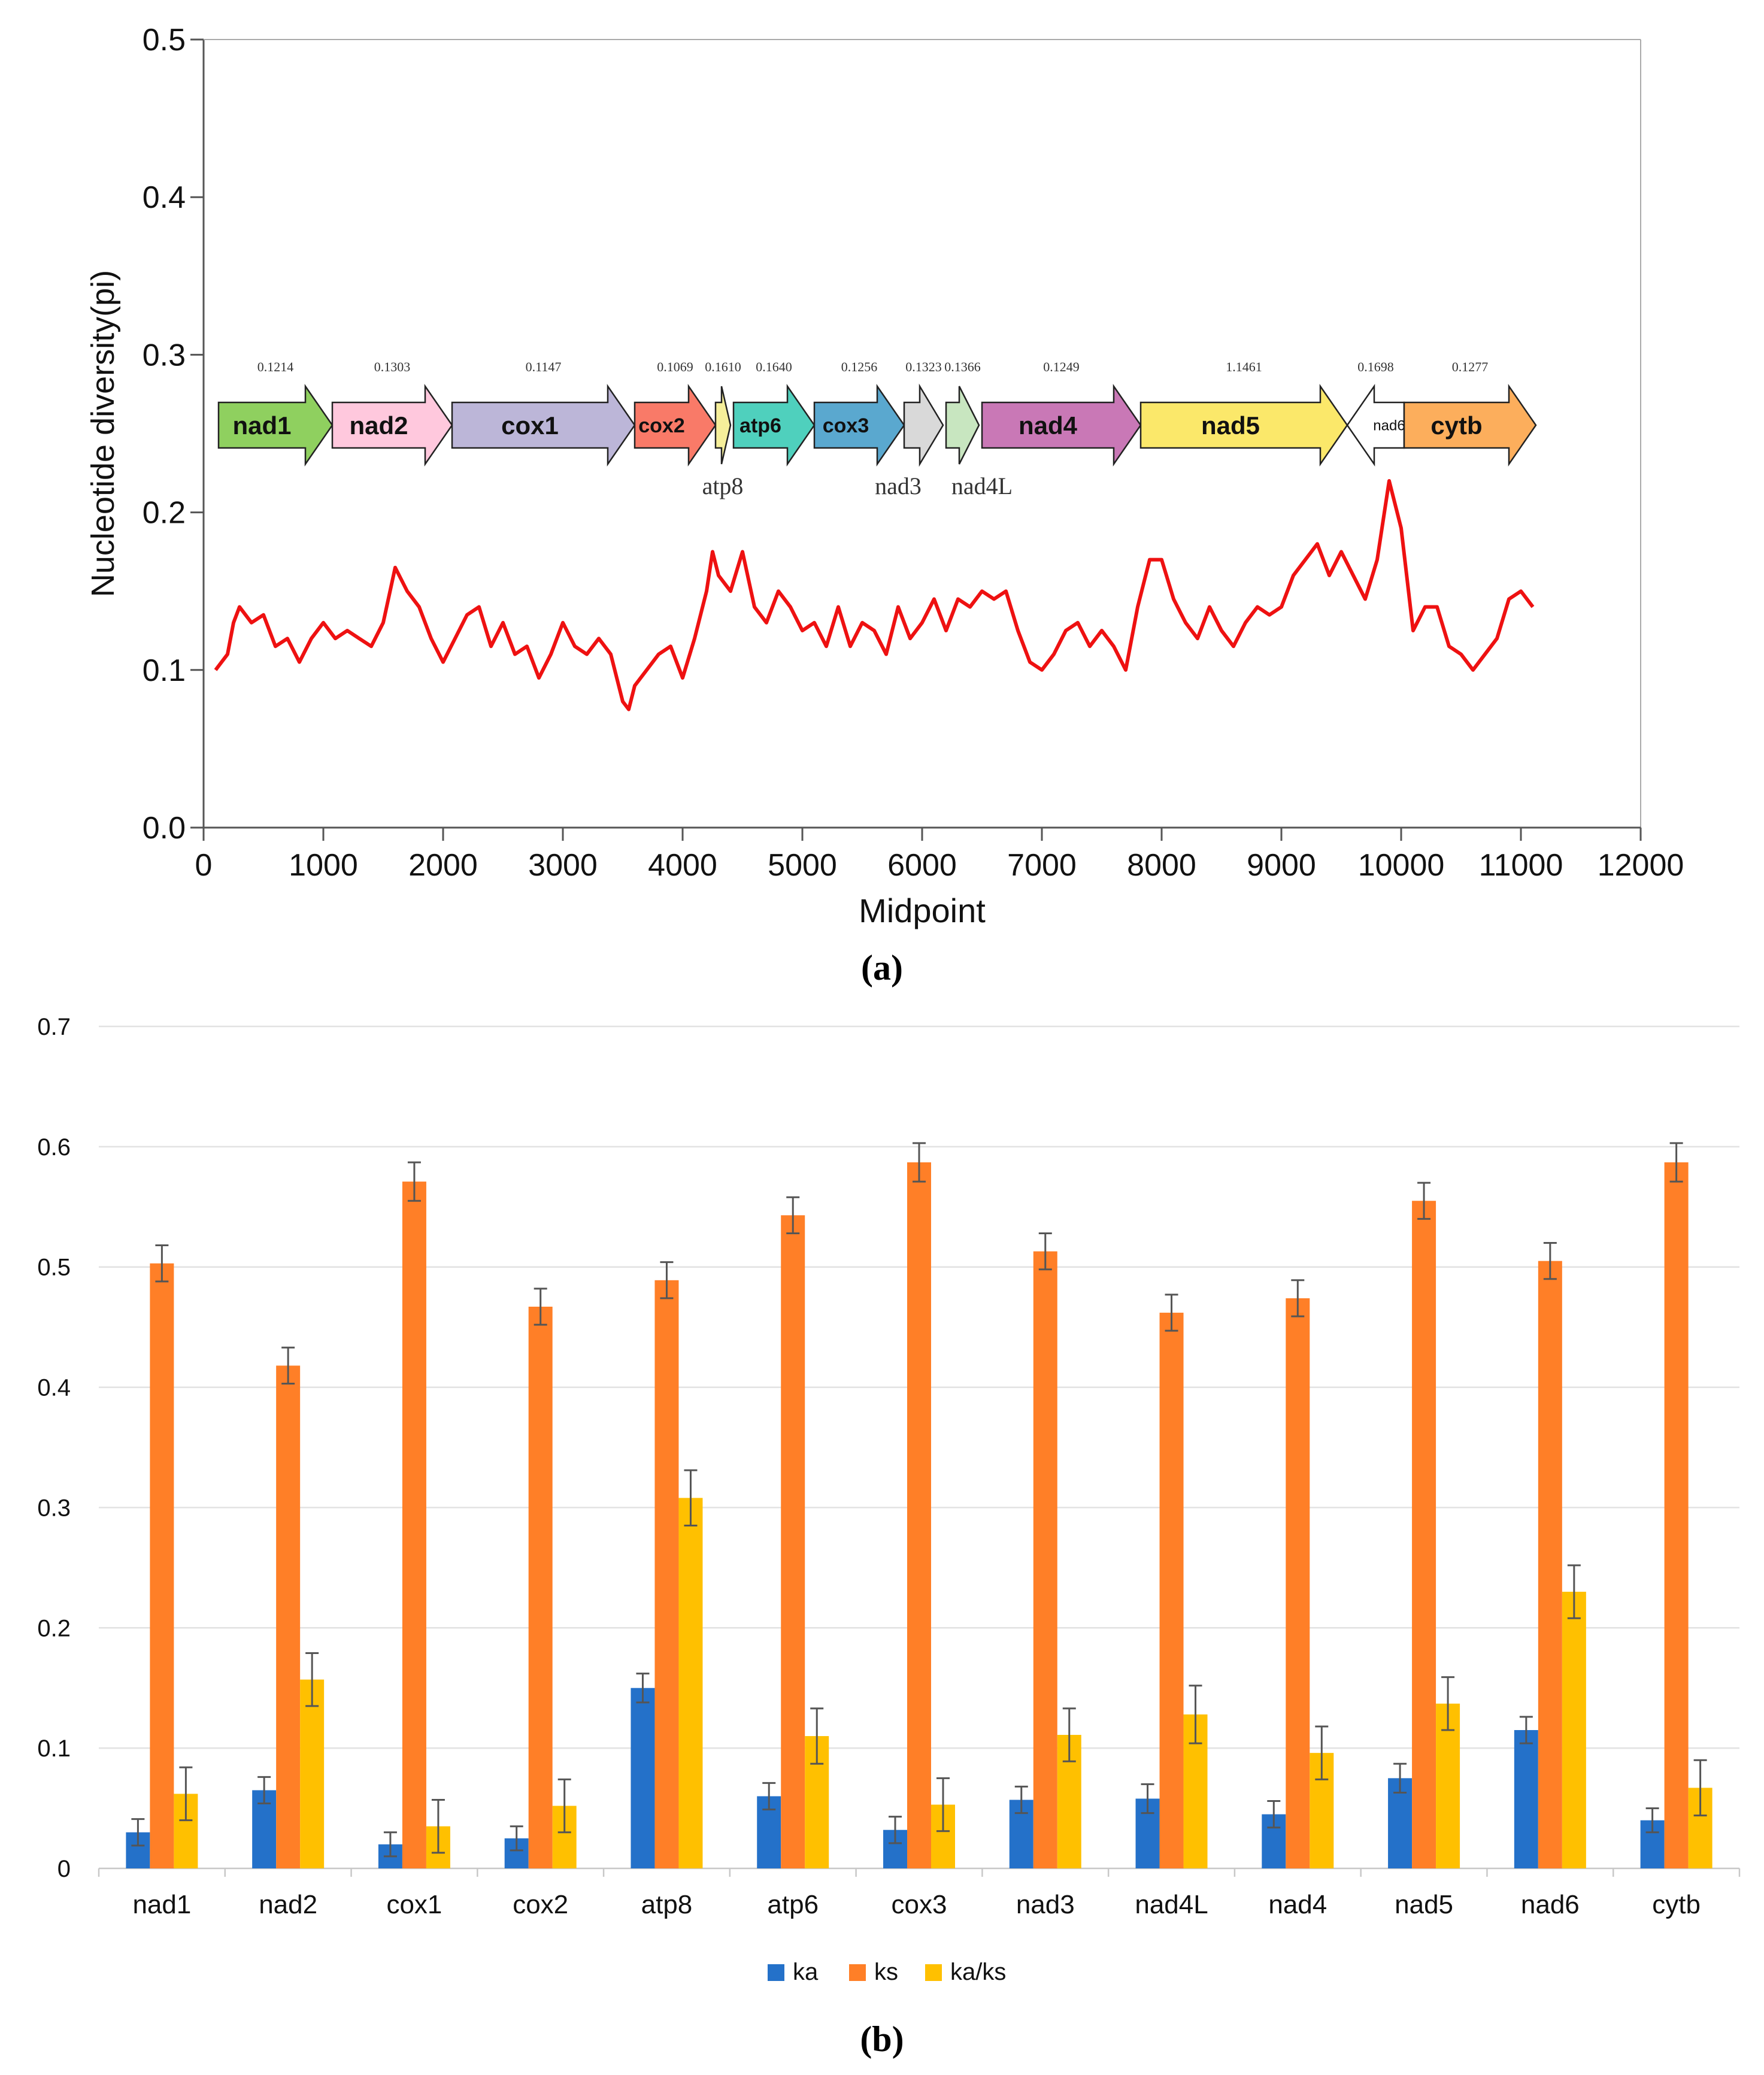 This screenshot has height=2075, width=1764. What do you see at coordinates (723, 367) in the screenshot?
I see `gene-pi-value-atp8: 0.1610` at bounding box center [723, 367].